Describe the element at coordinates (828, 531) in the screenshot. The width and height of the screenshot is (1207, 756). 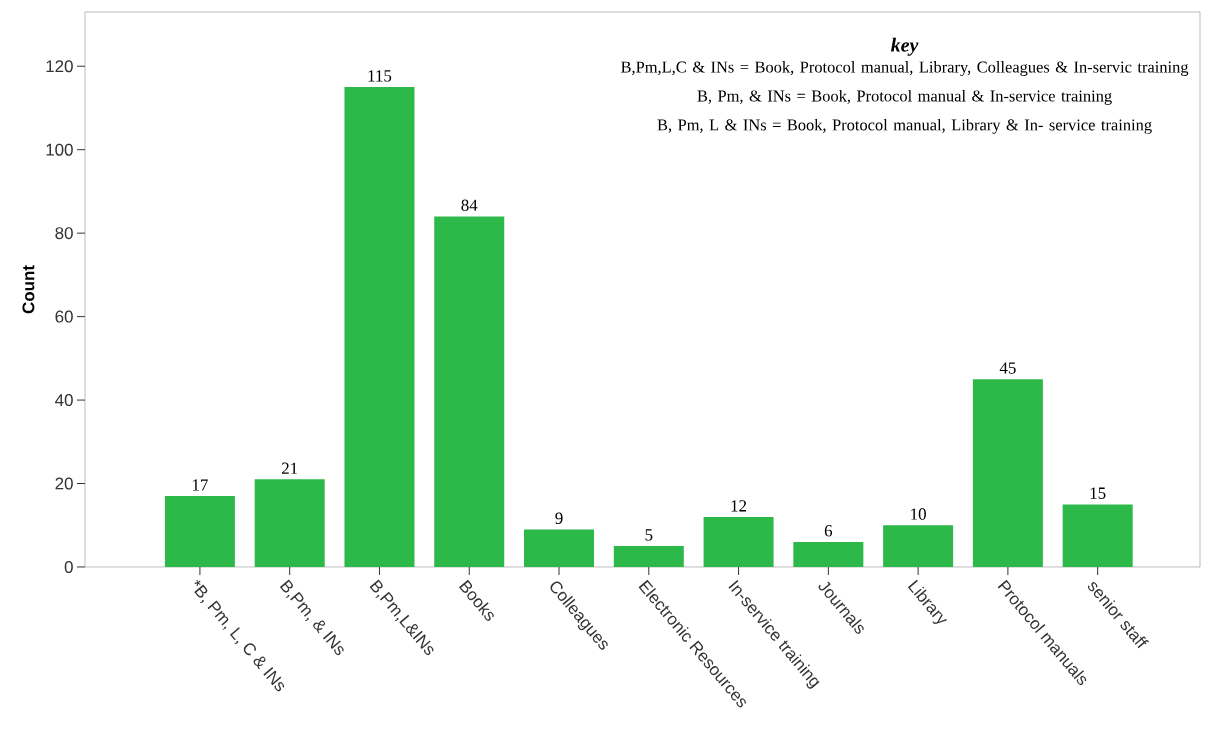
I see `data-label: 6` at that location.